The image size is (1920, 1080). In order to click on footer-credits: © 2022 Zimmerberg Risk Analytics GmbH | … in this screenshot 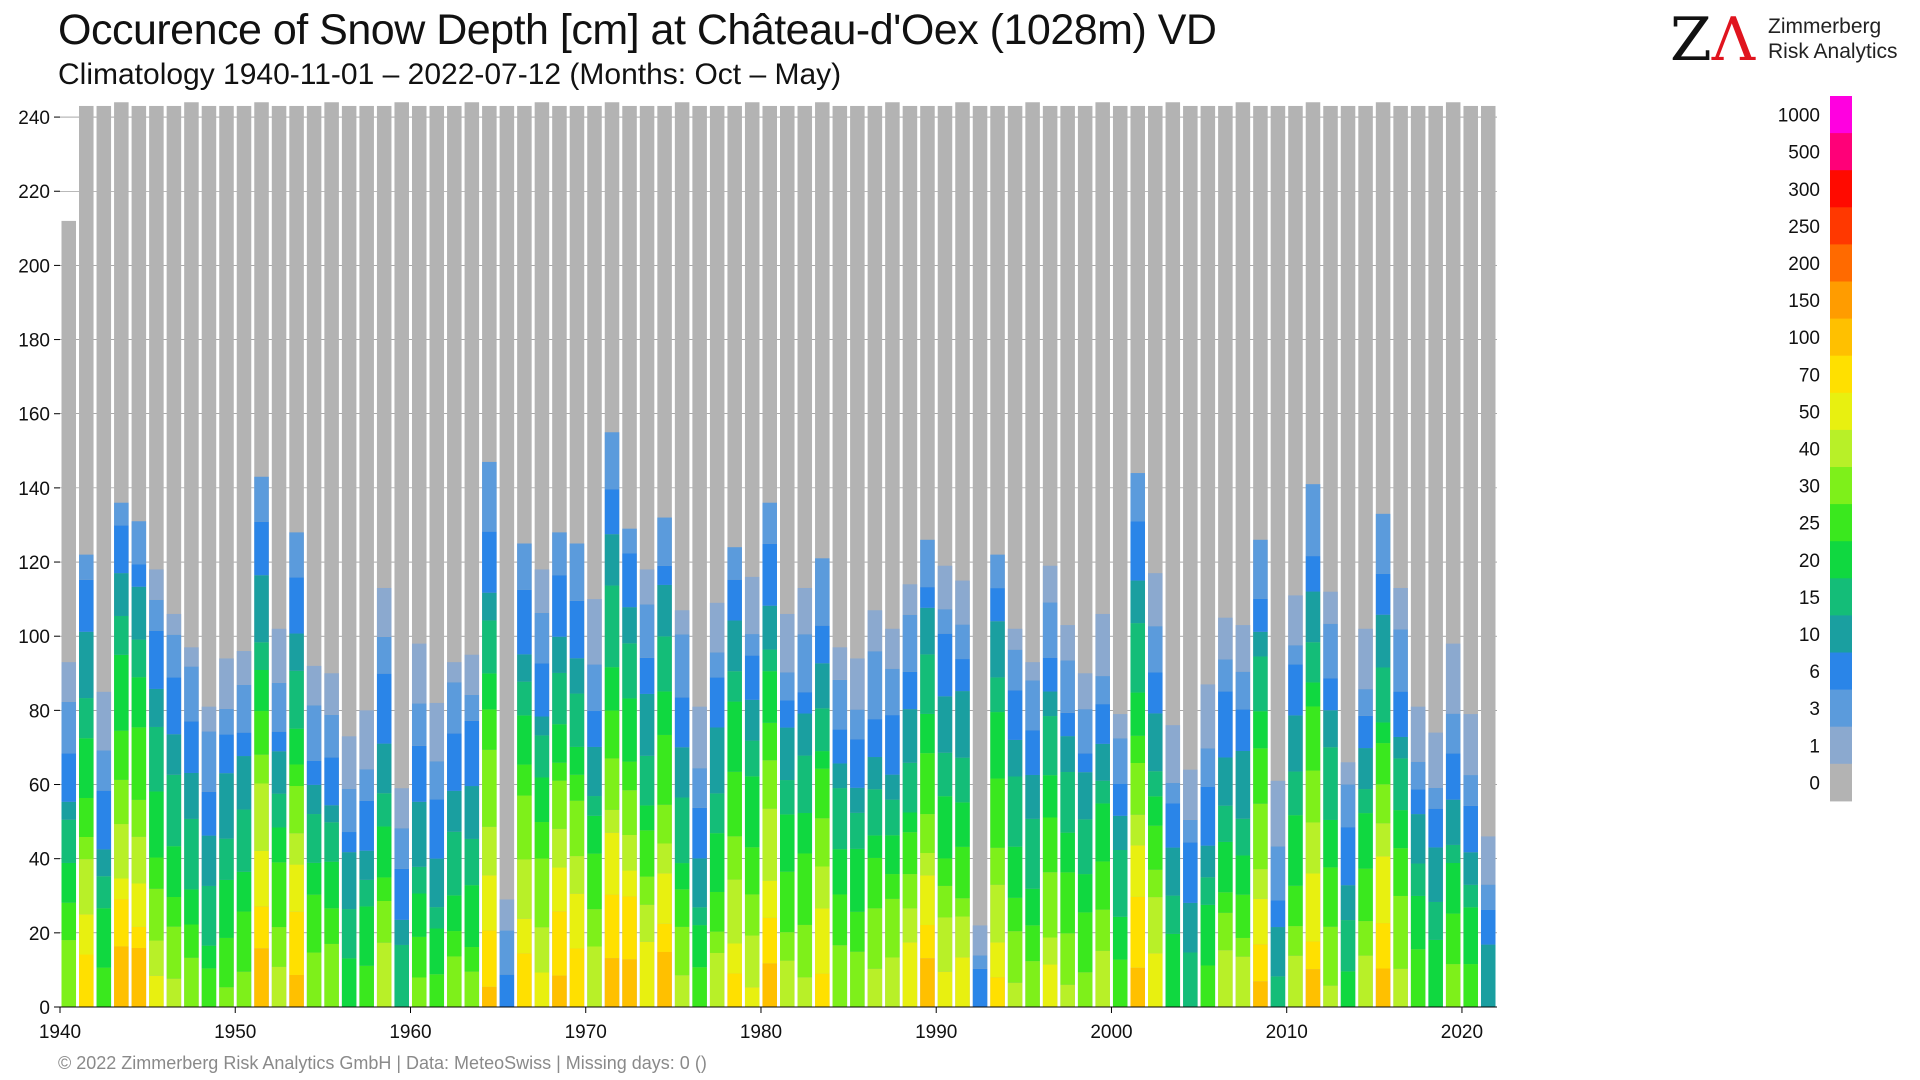, I will do `click(382, 1063)`.